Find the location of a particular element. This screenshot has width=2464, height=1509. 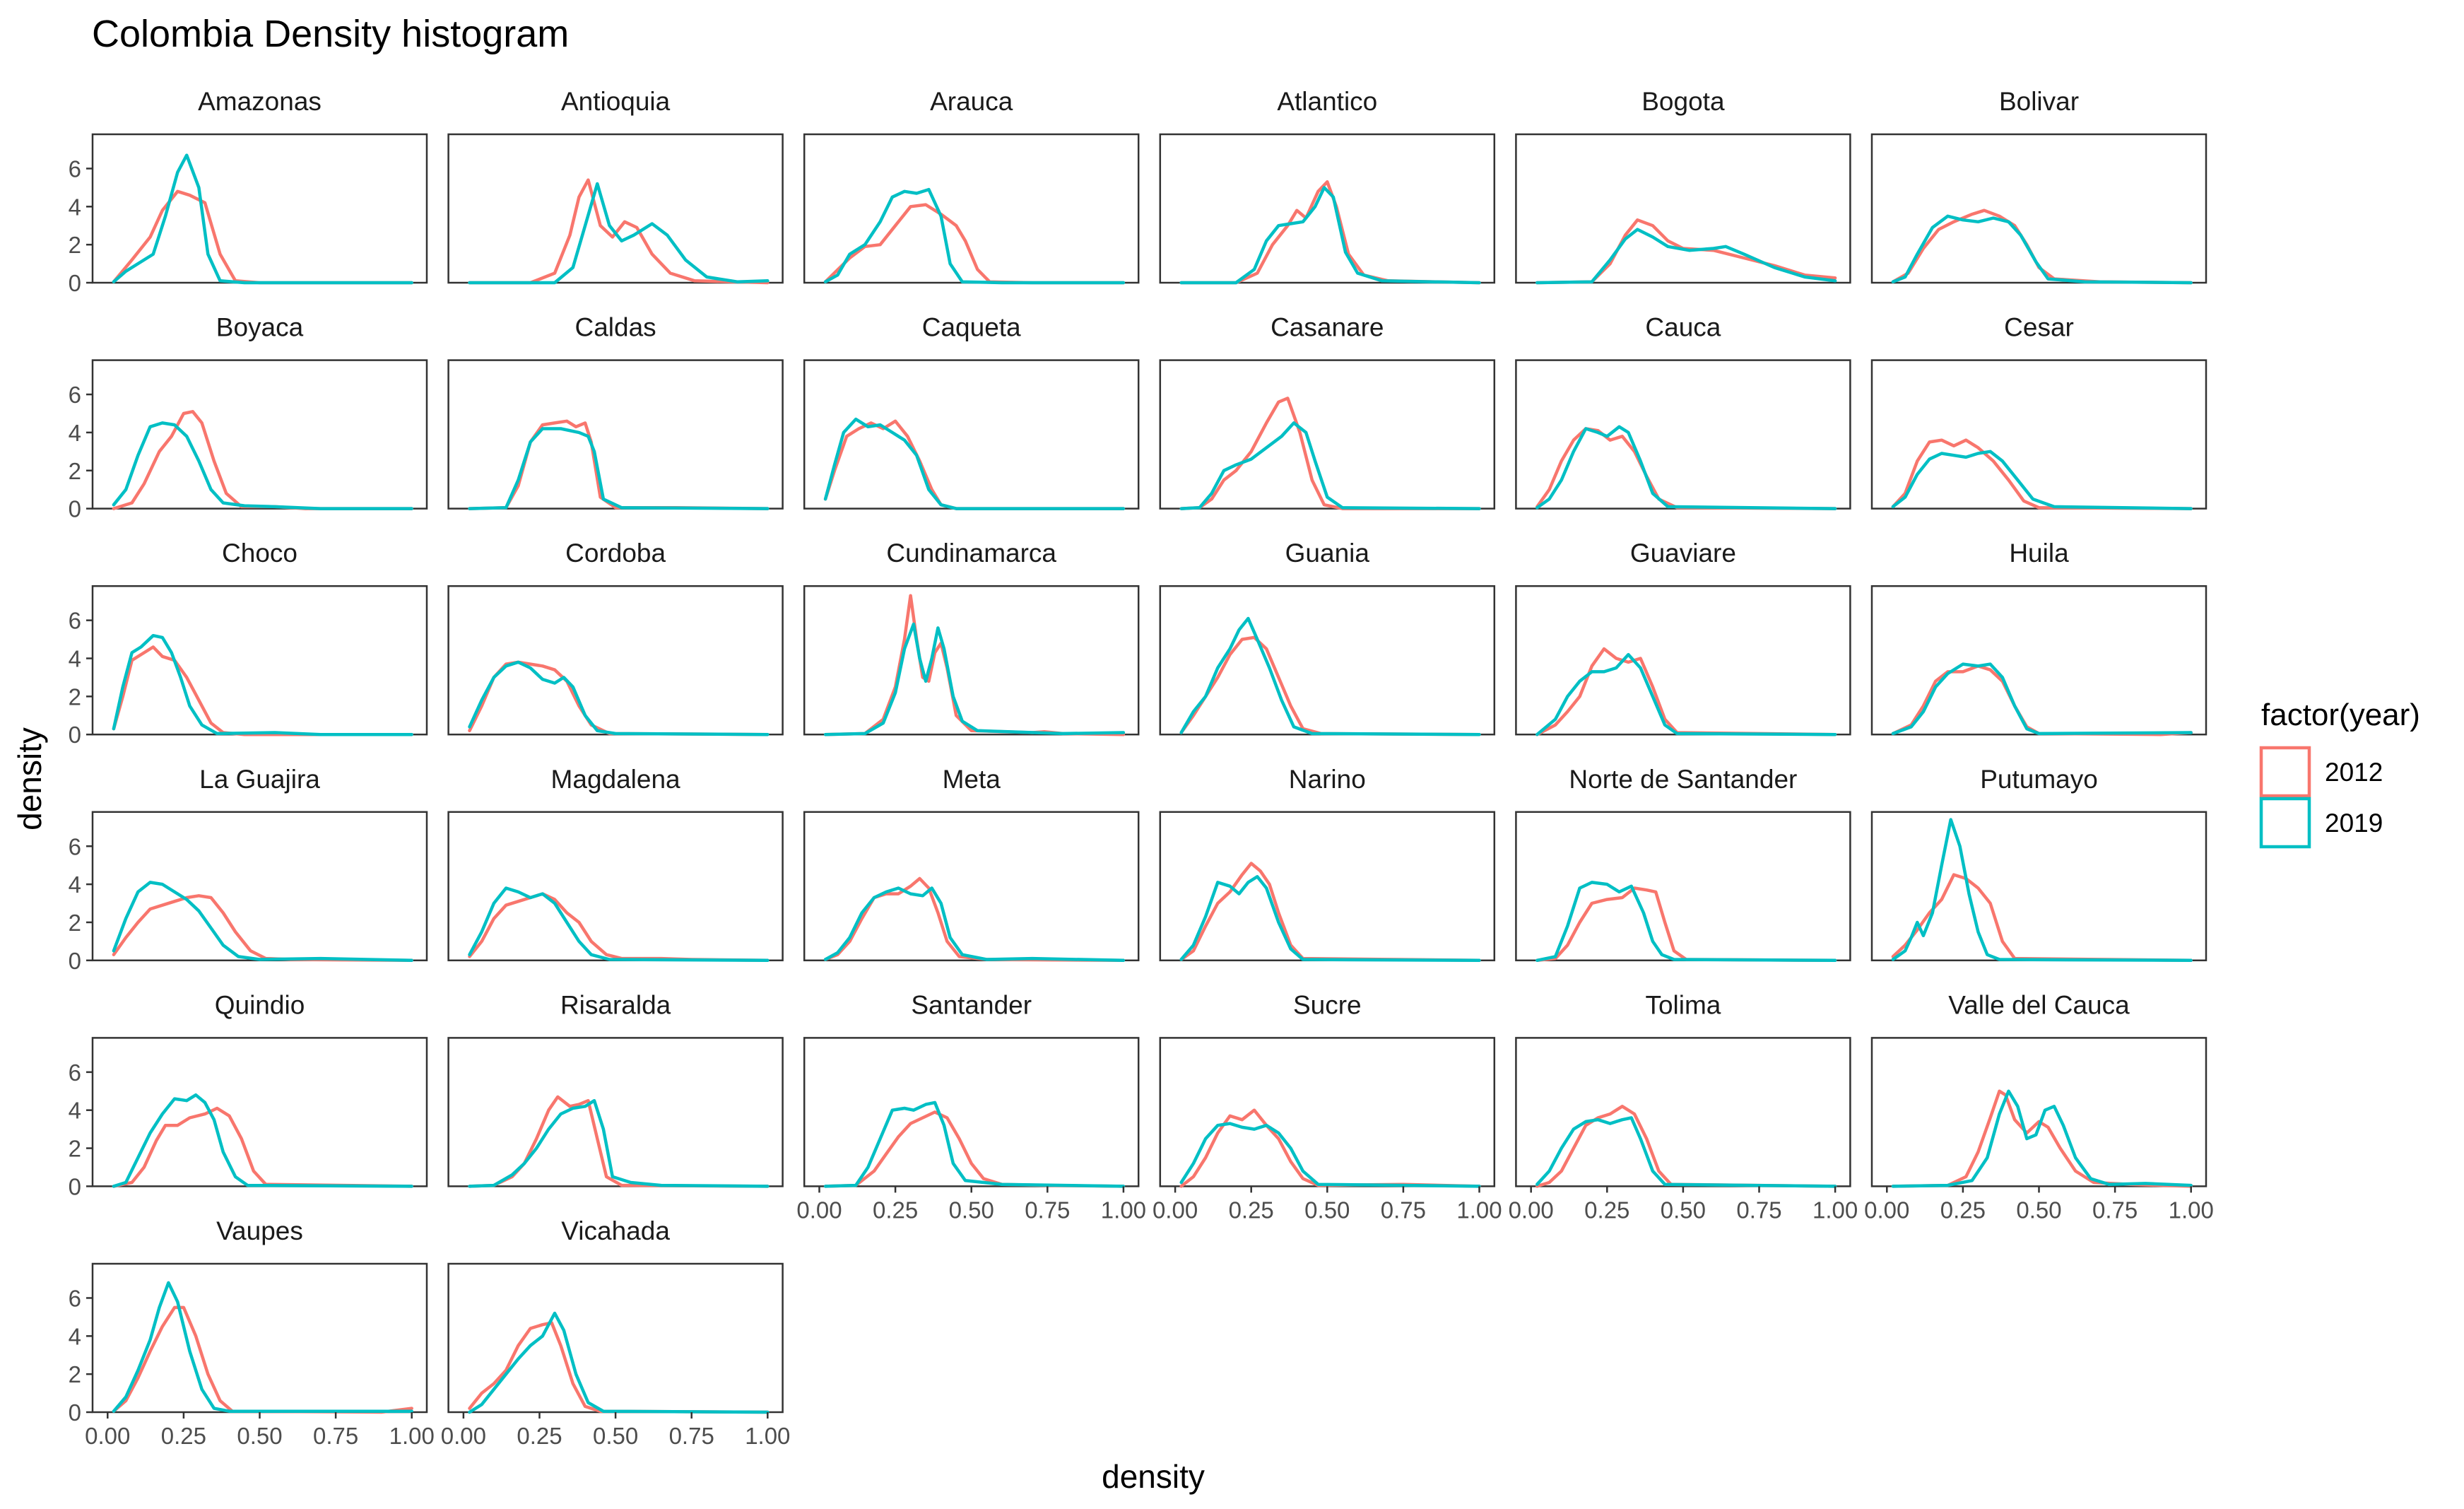

facet-strip-label: Guaviare is located at coordinates (1683, 553).